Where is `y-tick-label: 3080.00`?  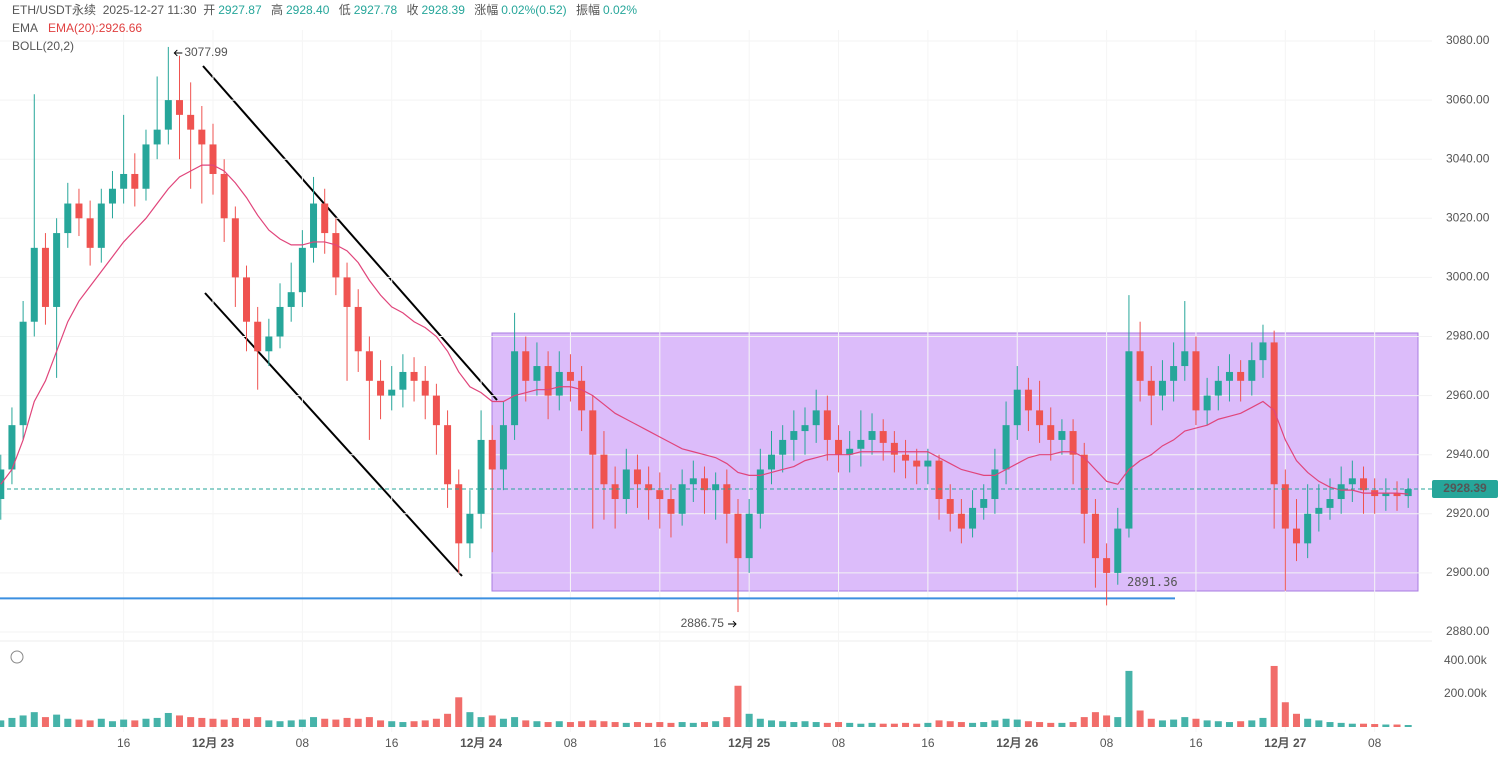 y-tick-label: 3080.00 is located at coordinates (1468, 40).